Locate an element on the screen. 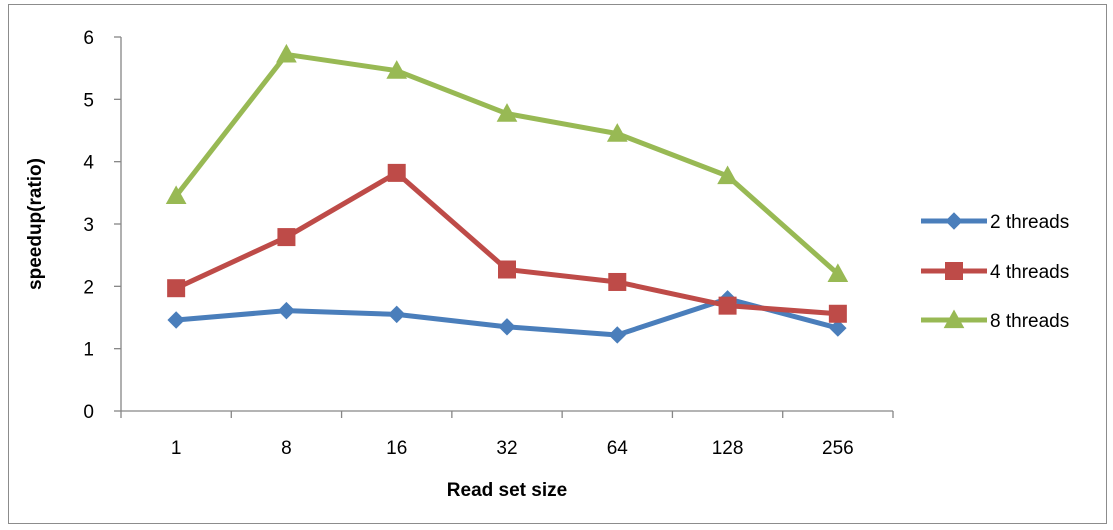 The width and height of the screenshot is (1113, 530). legend: 2 threads 4 threads 8 threads is located at coordinates (995, 272).